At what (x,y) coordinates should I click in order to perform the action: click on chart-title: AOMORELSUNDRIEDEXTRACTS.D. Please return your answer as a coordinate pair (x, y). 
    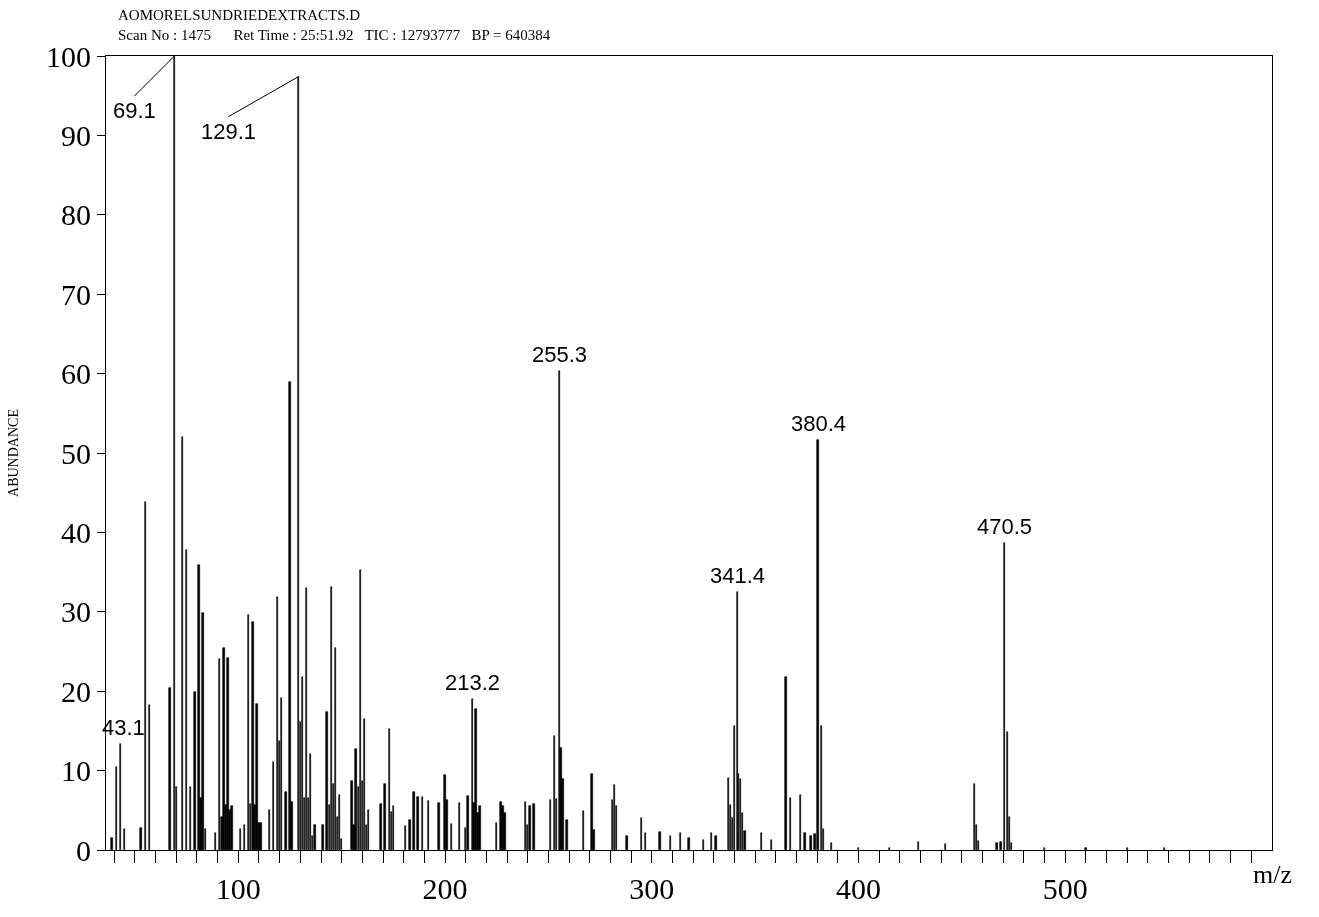
    Looking at the image, I should click on (239, 15).